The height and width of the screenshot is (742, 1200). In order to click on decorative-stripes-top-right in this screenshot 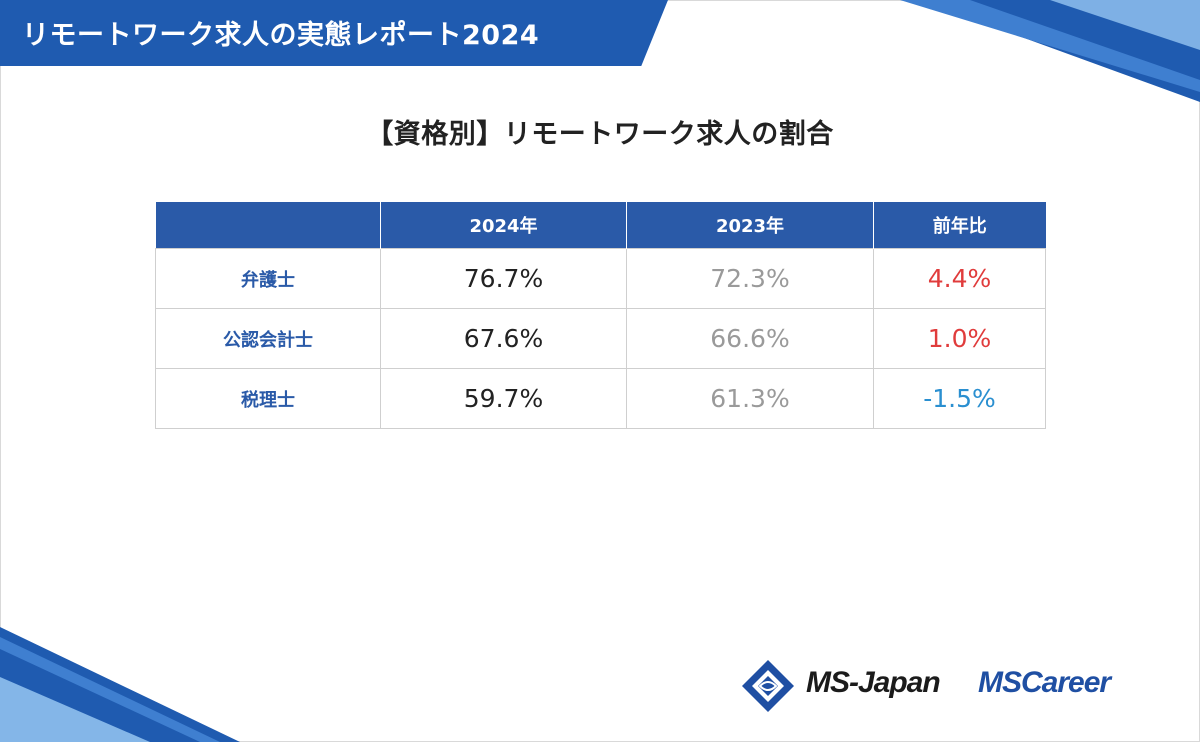, I will do `click(1050, 51)`.